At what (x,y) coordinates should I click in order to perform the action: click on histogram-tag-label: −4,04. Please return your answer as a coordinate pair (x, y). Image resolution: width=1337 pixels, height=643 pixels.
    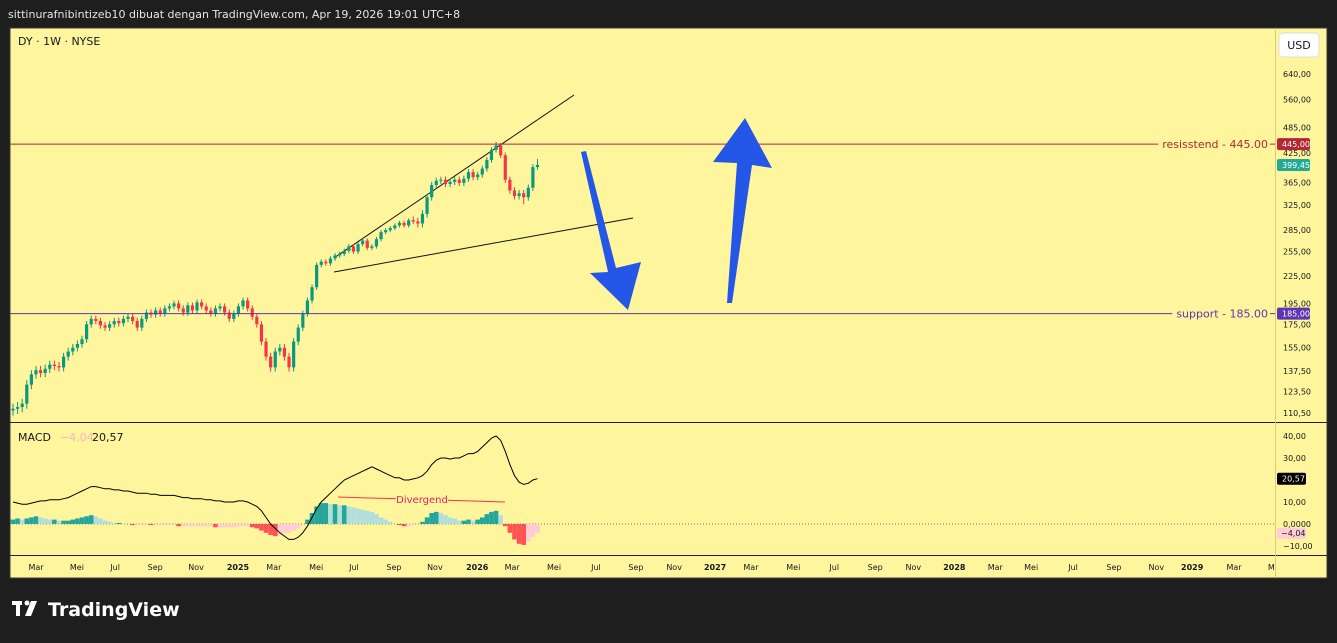
    Looking at the image, I should click on (1293, 533).